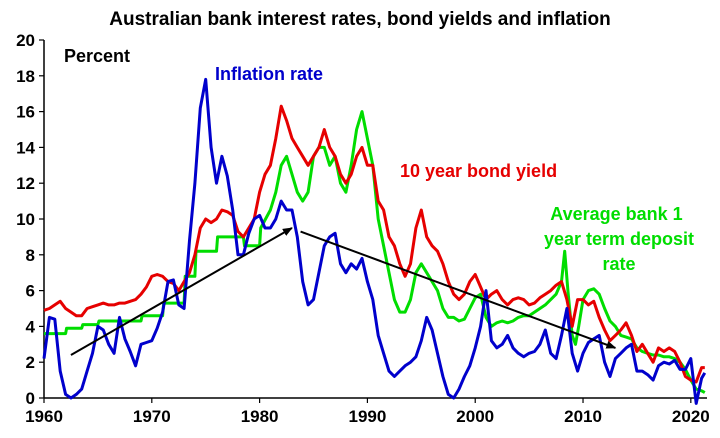 This screenshot has width=720, height=438. I want to click on series-label-bond-yield: 10 year bond yield, so click(478, 171).